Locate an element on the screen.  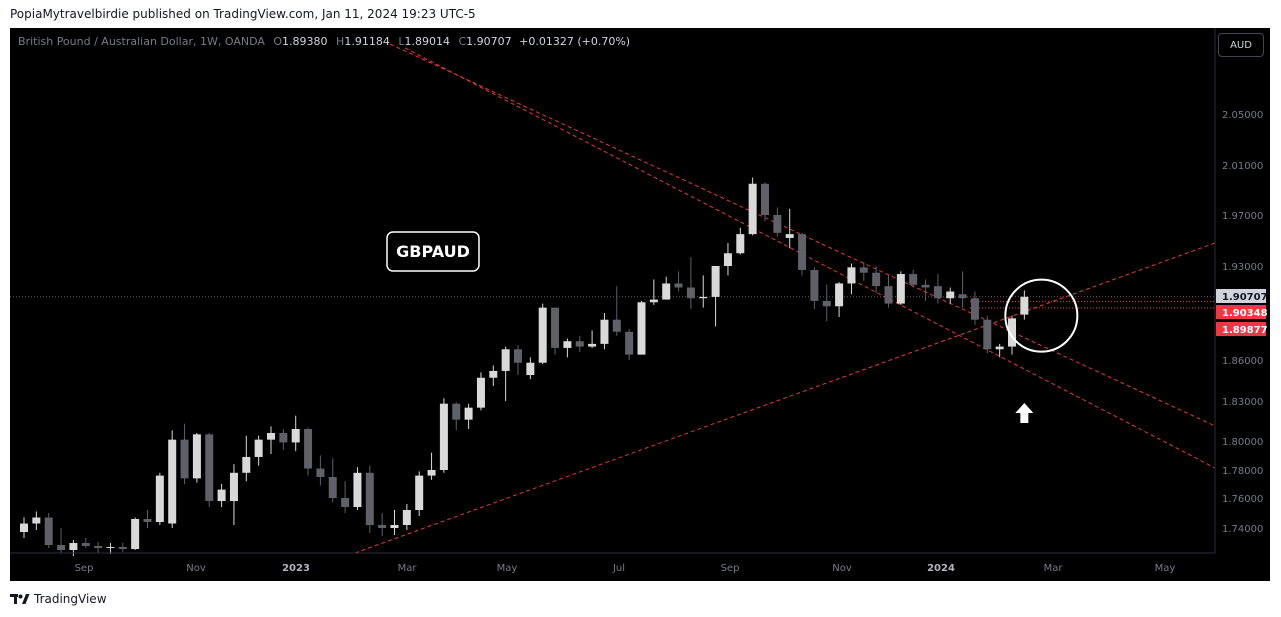
open-value: 1.89380 is located at coordinates (305, 41).